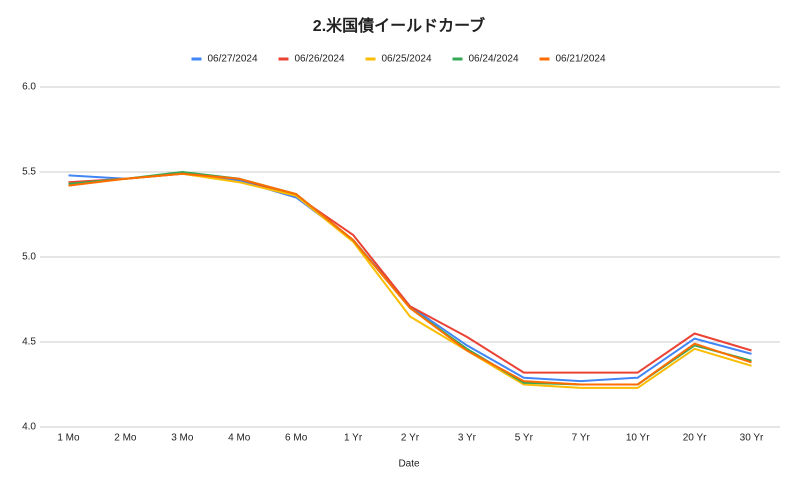 The width and height of the screenshot is (798, 489). What do you see at coordinates (409, 464) in the screenshot?
I see `x-axis-label: Date` at bounding box center [409, 464].